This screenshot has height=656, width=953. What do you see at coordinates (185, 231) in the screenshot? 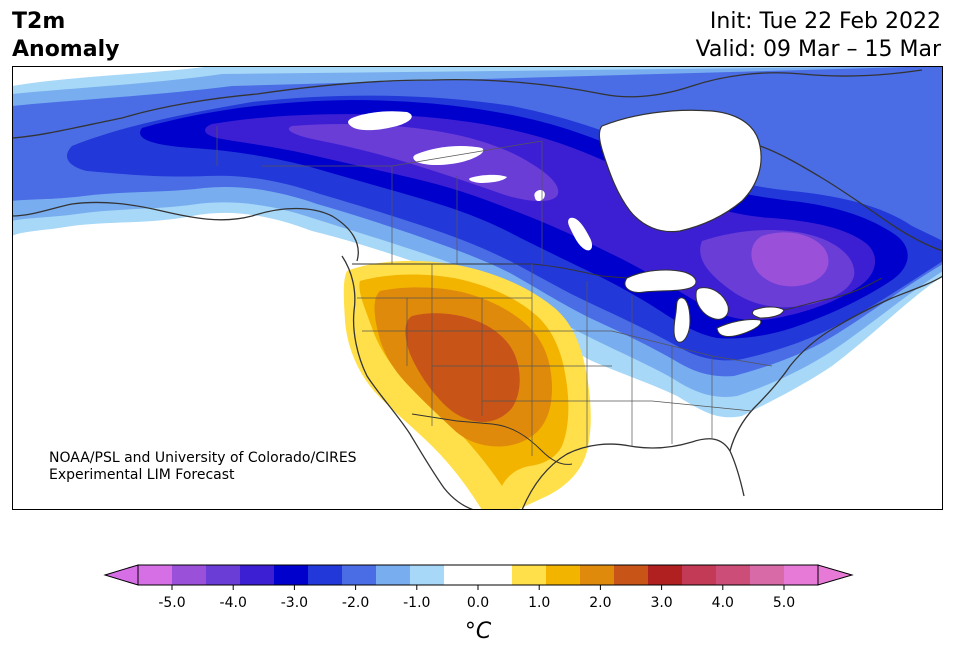
I see `alaska-coast` at bounding box center [185, 231].